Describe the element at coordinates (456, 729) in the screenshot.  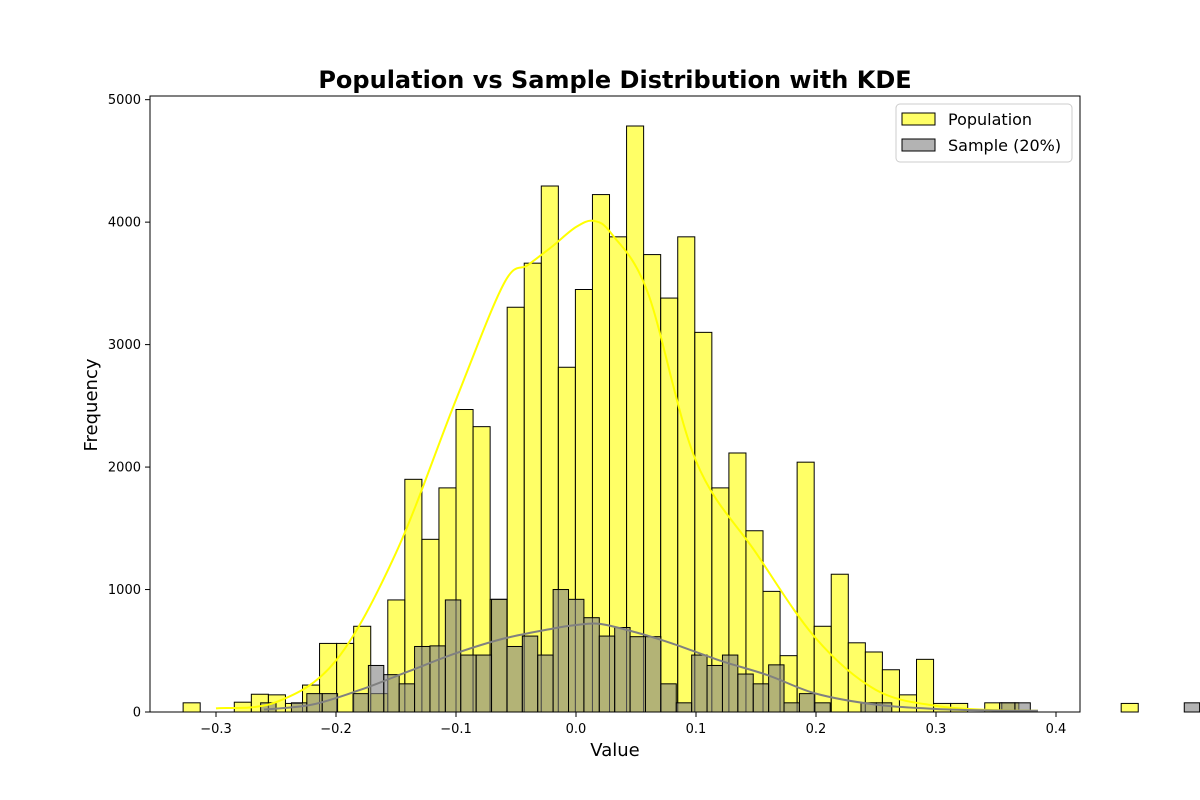
I see `x-tick-label: −0.1` at that location.